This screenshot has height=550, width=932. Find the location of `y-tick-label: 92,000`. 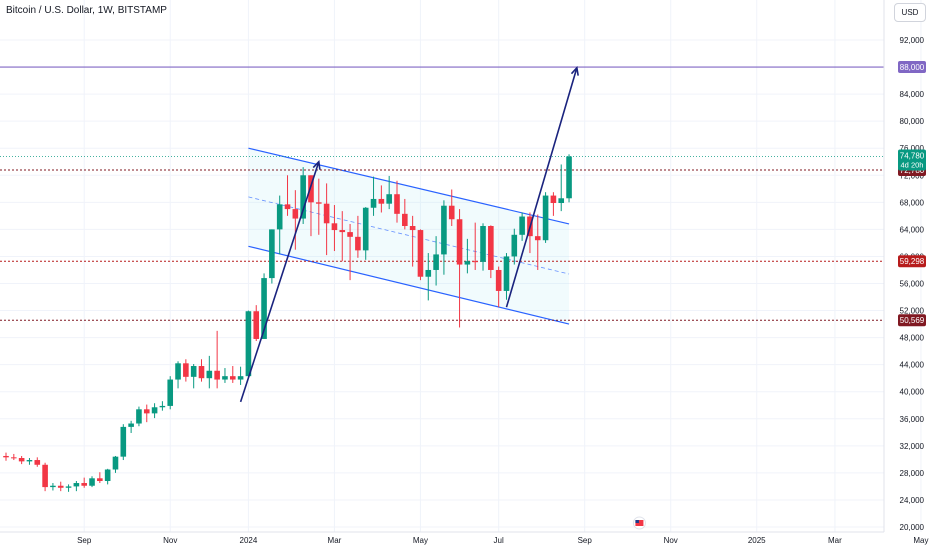

y-tick-label: 92,000 is located at coordinates (912, 40).